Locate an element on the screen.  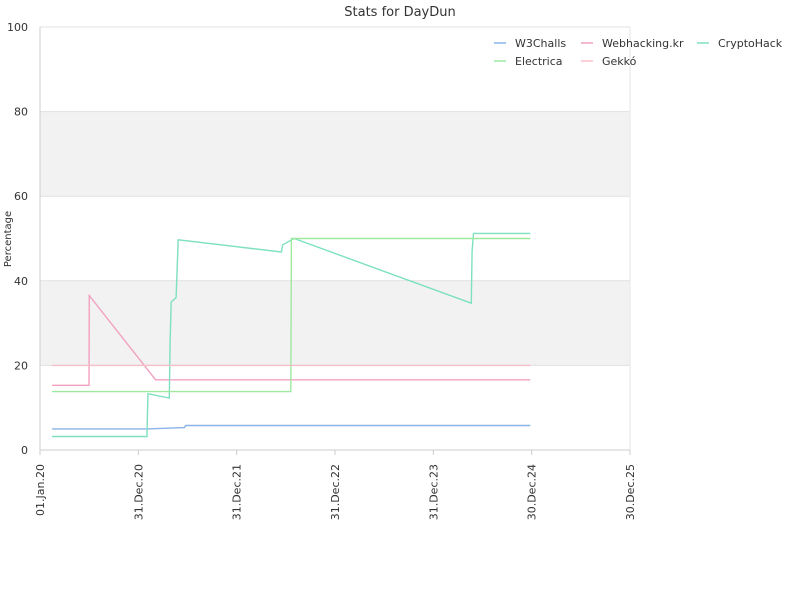
x-tick-label: 31.Dec.20 is located at coordinates (138, 492).